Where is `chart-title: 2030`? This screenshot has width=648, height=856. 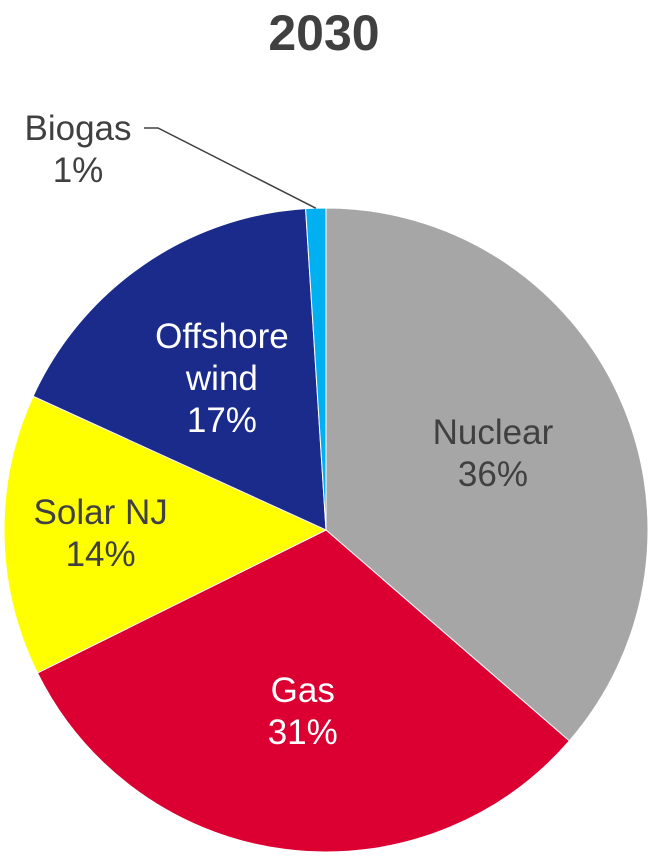 chart-title: 2030 is located at coordinates (324, 33).